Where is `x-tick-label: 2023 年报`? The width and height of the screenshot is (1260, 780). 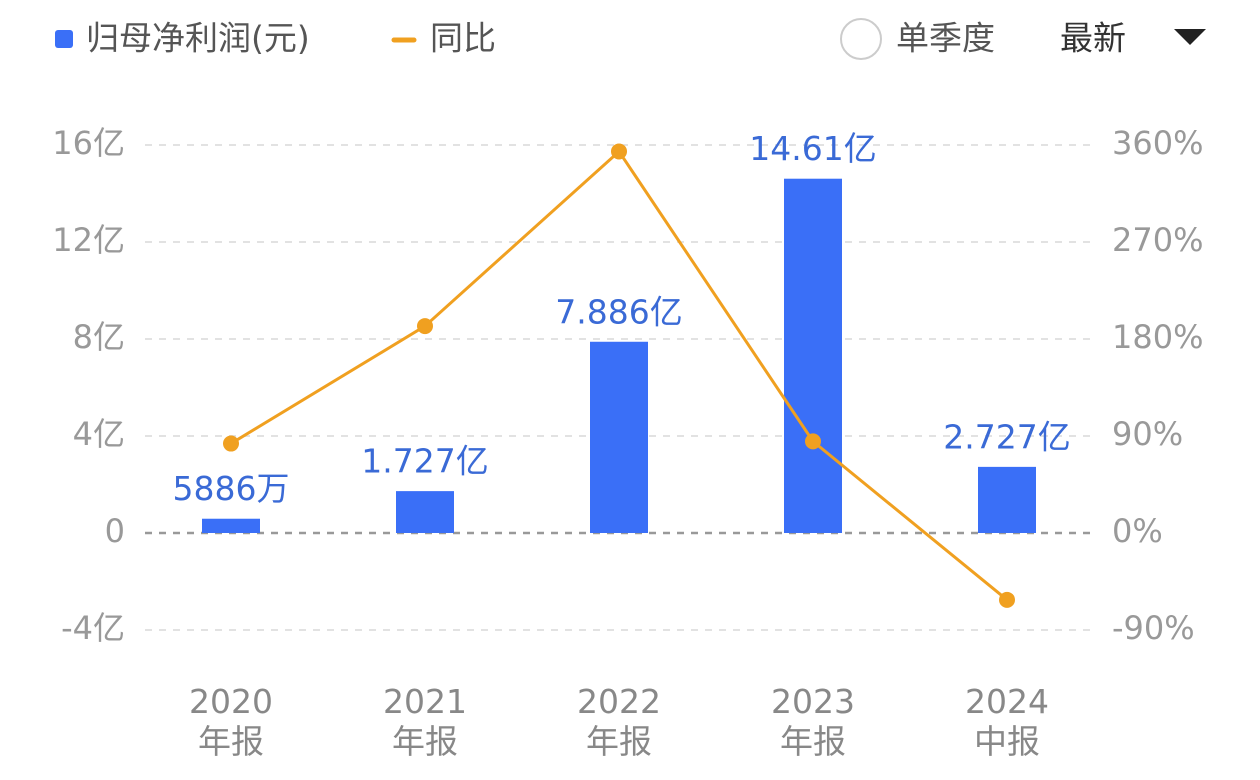 x-tick-label: 2023 年报 is located at coordinates (813, 721).